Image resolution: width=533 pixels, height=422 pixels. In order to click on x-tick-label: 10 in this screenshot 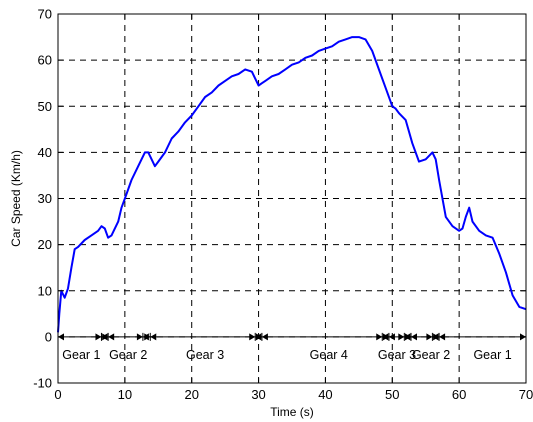, I will do `click(125, 394)`.